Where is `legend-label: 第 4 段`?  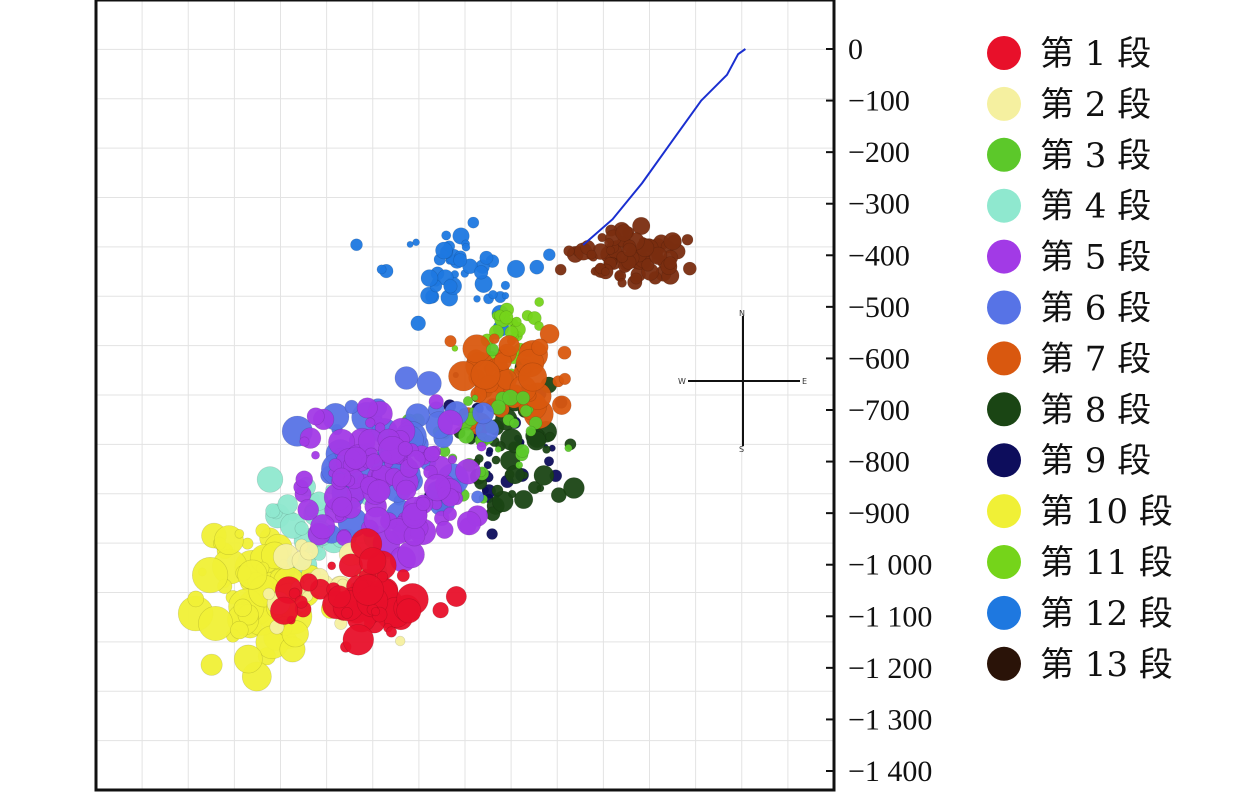
legend-label: 第 4 段 is located at coordinates (1095, 207).